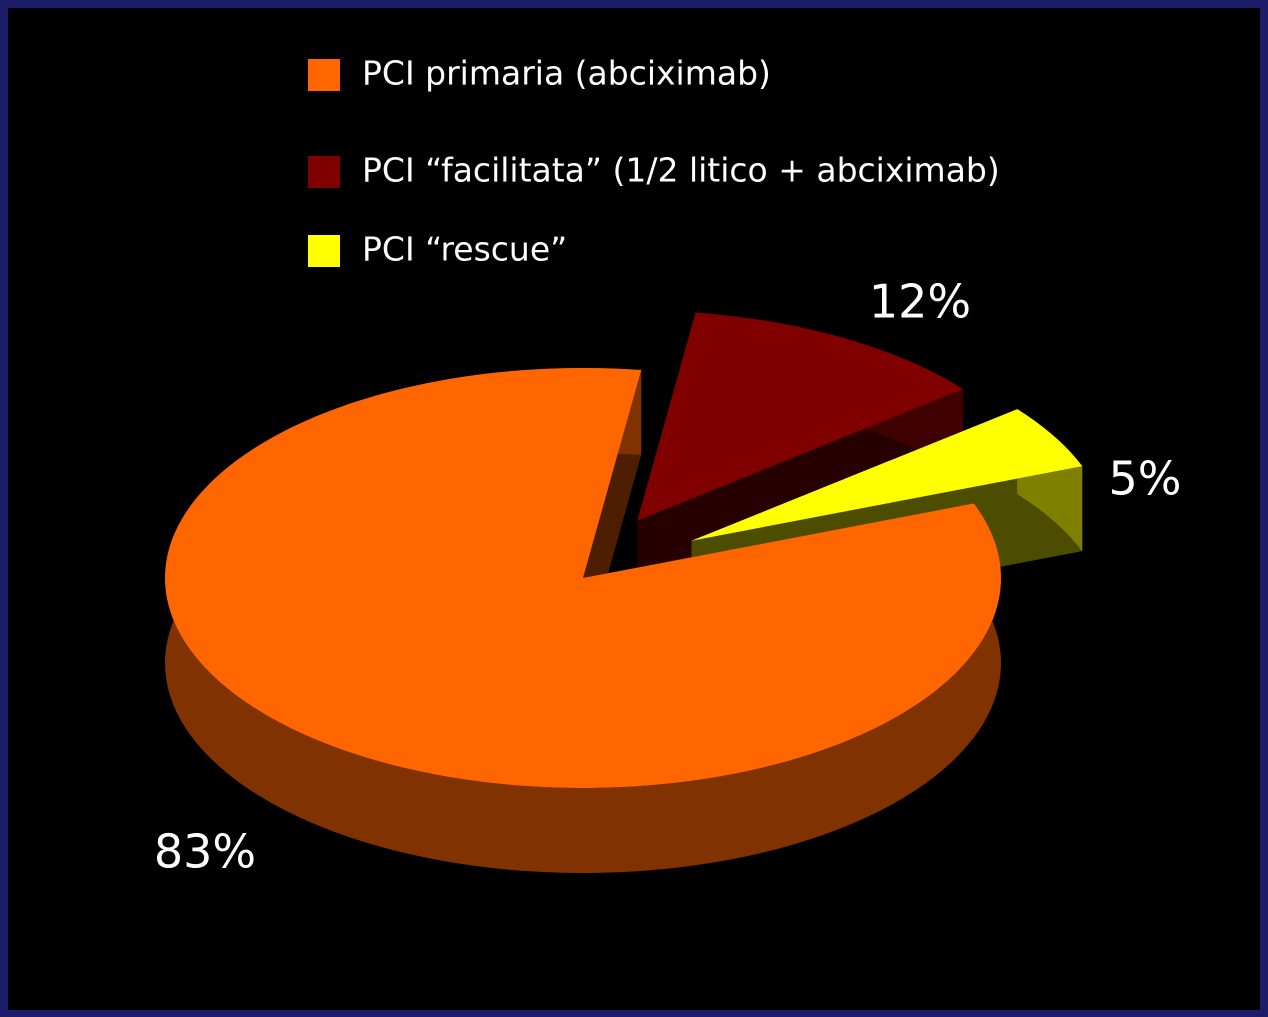 The width and height of the screenshot is (1268, 1017). What do you see at coordinates (464, 249) in the screenshot?
I see `legend-label: PCI “rescue”` at bounding box center [464, 249].